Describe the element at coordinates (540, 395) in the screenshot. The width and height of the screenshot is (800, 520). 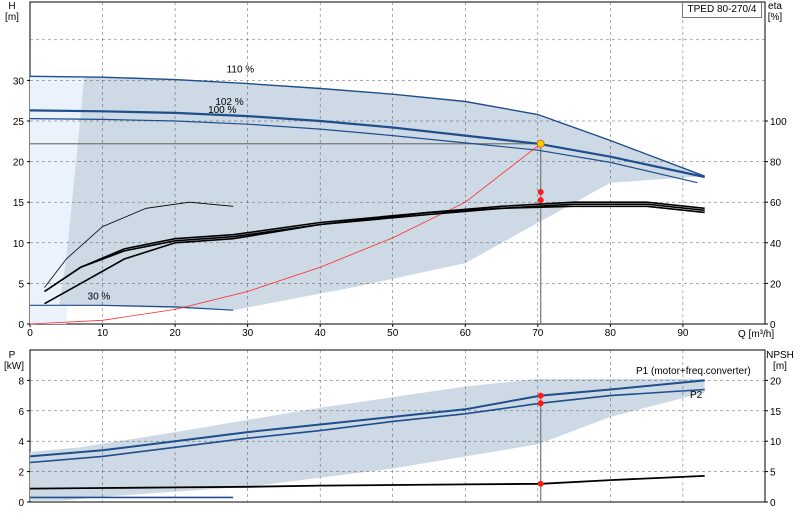
I see `p1-duty-marker` at that location.